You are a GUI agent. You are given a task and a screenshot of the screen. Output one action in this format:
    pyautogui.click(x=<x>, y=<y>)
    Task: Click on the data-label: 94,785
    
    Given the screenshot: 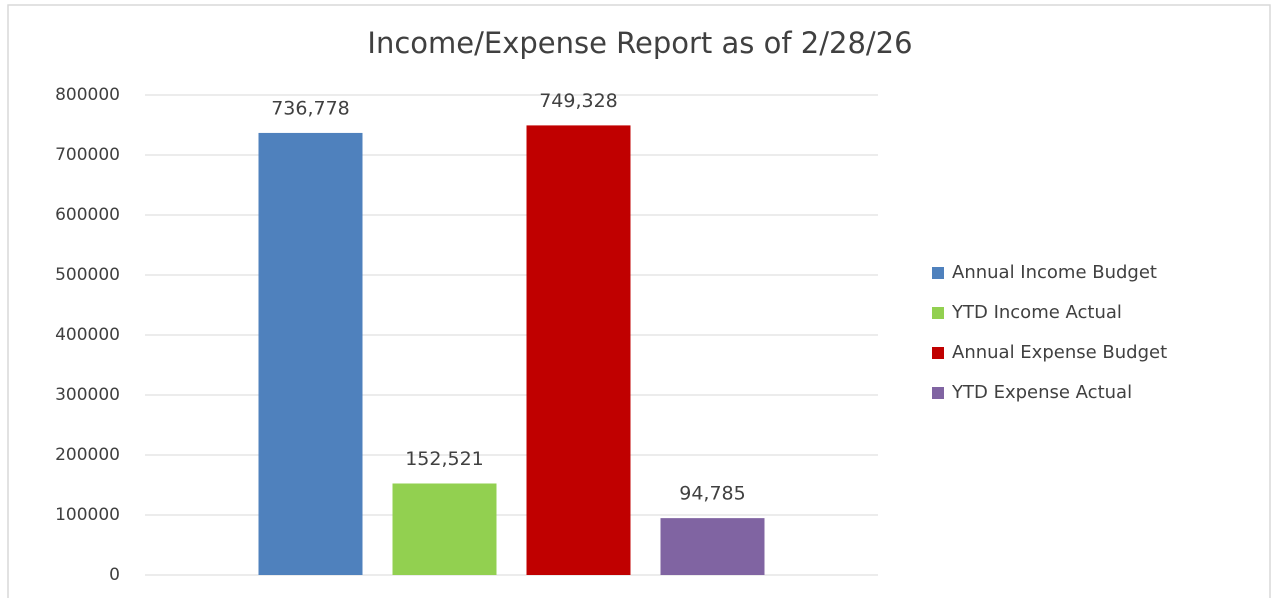 What is the action you would take?
    pyautogui.click(x=712, y=494)
    